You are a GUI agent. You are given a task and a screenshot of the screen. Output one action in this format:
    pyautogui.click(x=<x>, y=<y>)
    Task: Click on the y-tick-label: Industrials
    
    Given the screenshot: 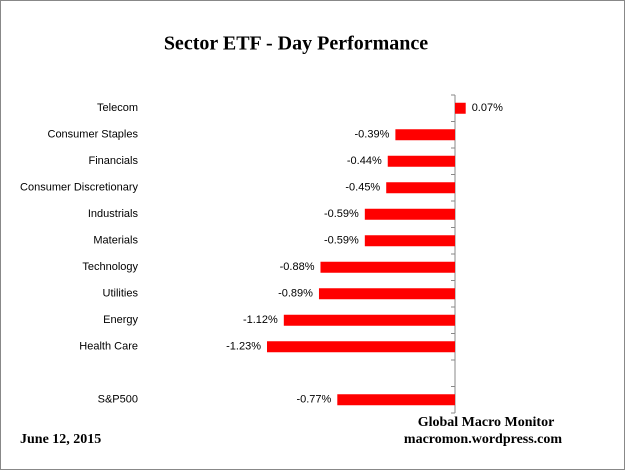 What is the action you would take?
    pyautogui.click(x=113, y=214)
    